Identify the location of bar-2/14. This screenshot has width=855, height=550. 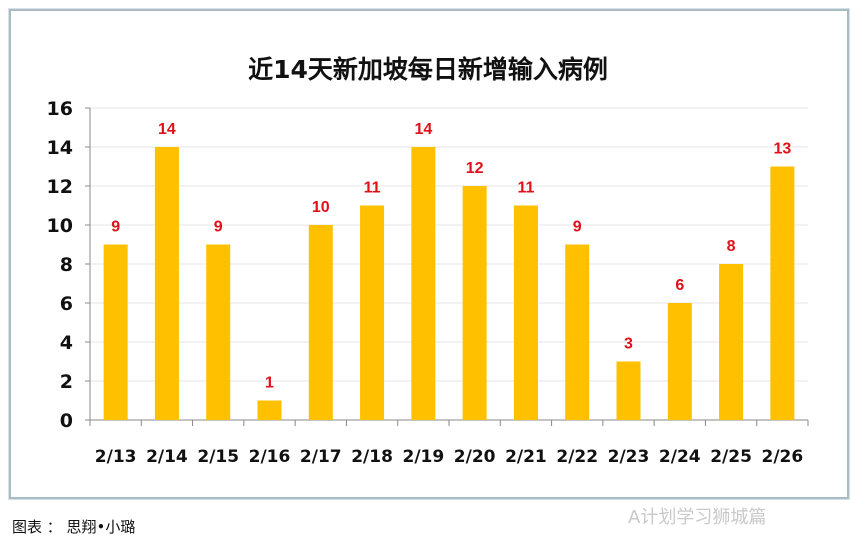
(166, 283).